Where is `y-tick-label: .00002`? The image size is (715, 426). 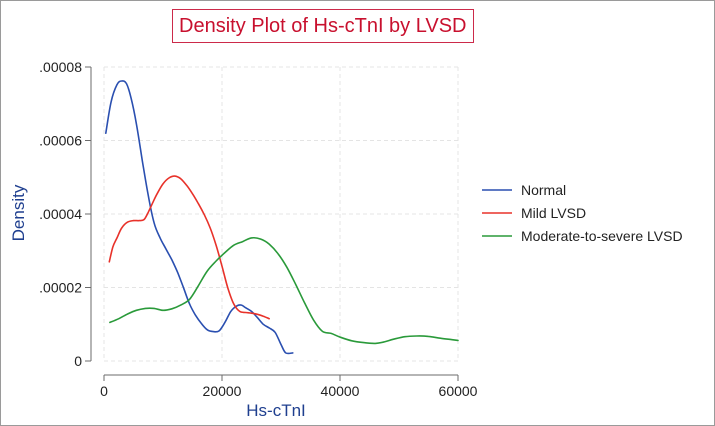
y-tick-label: .00002 is located at coordinates (60, 288).